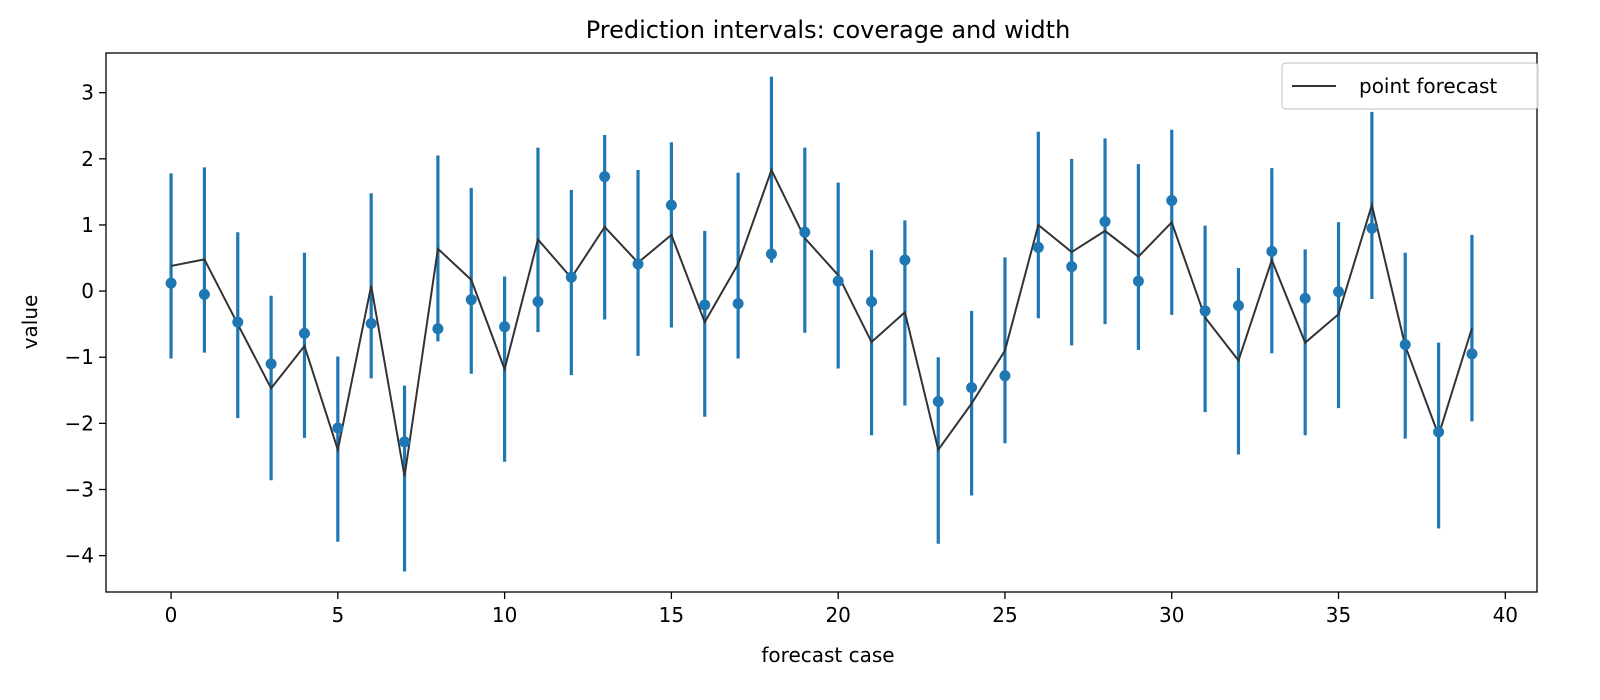  Describe the element at coordinates (79, 357) in the screenshot. I see `y-tick-label-3: −1` at that location.